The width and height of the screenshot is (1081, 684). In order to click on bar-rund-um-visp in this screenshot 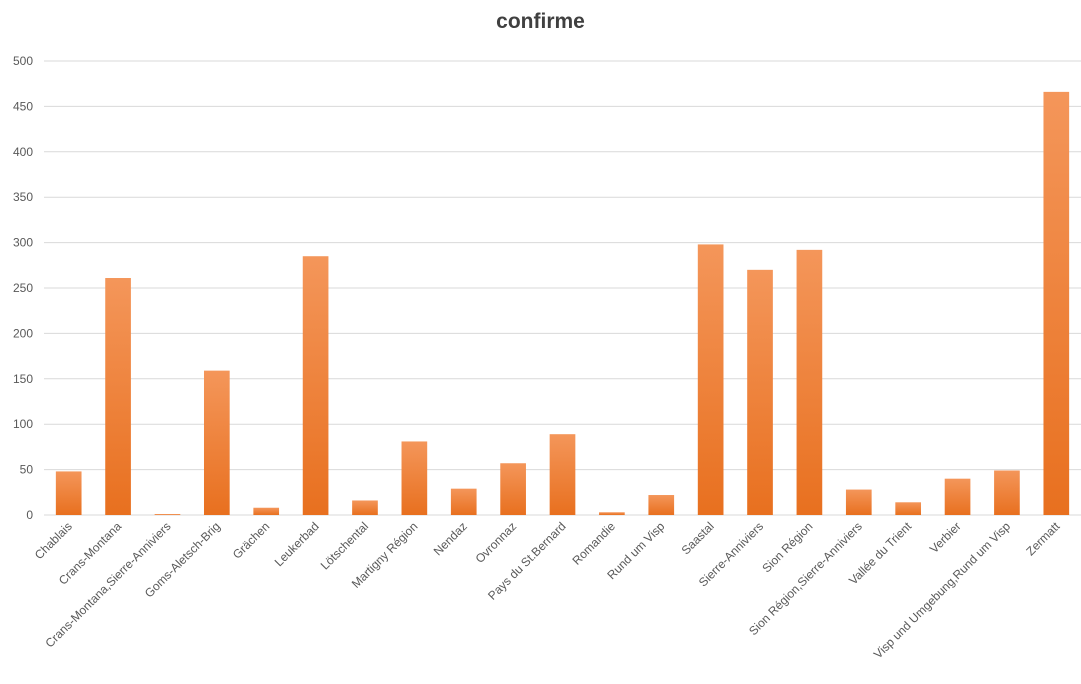, I will do `click(661, 505)`.